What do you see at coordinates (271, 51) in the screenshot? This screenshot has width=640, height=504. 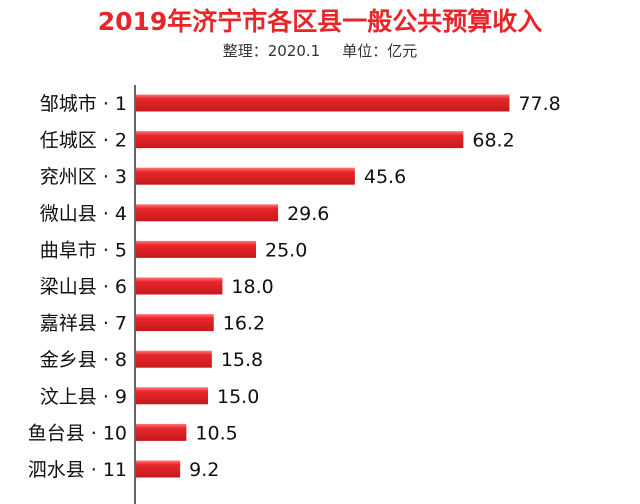 I see `subtitle-date: 整理：2020.1` at bounding box center [271, 51].